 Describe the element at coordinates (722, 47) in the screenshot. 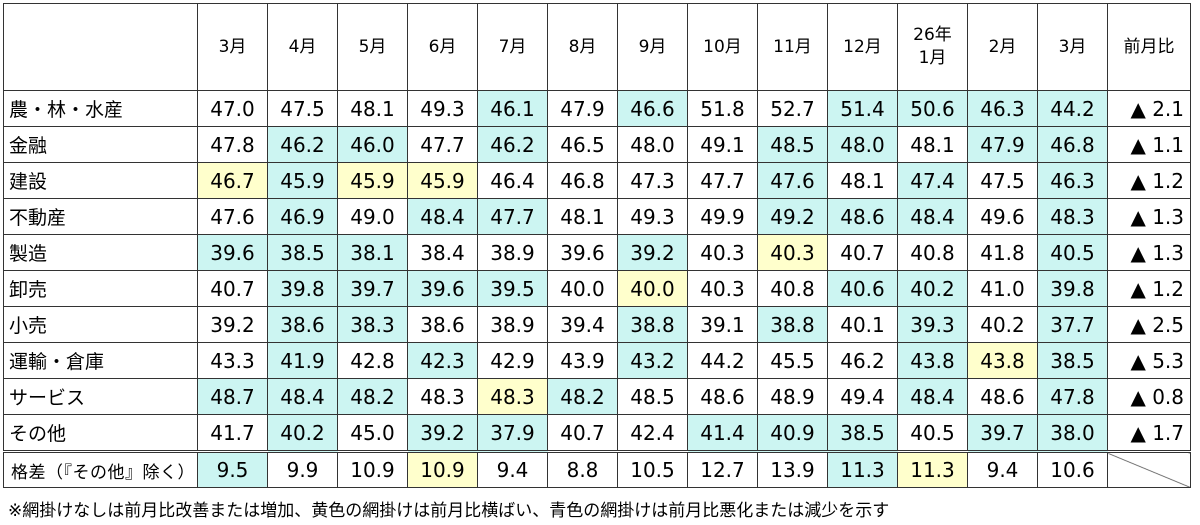

I see `column-header: 10月` at that location.